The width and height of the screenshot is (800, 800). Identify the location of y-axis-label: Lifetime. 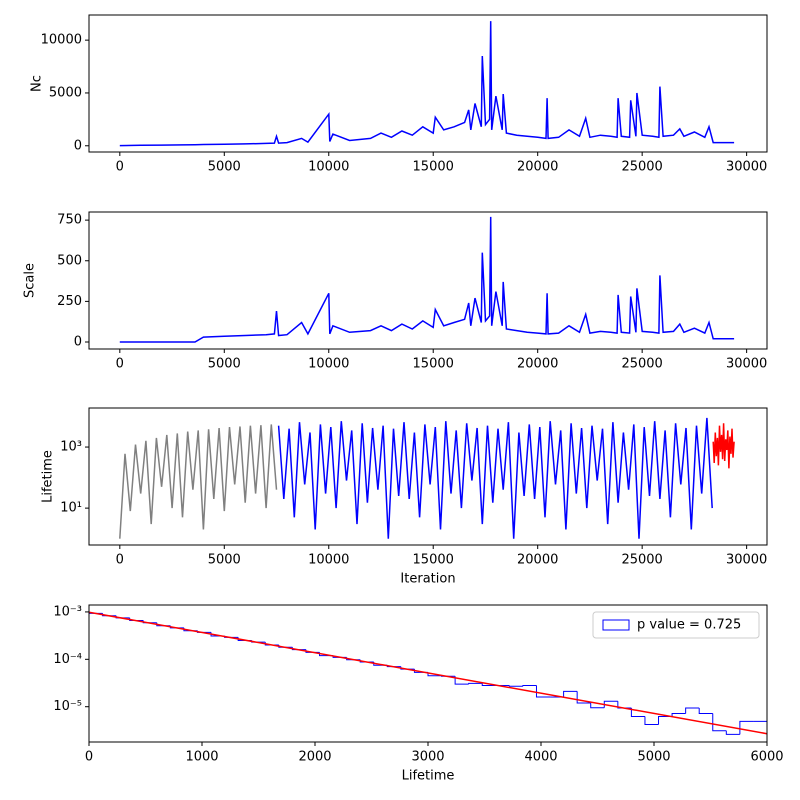
(48, 476).